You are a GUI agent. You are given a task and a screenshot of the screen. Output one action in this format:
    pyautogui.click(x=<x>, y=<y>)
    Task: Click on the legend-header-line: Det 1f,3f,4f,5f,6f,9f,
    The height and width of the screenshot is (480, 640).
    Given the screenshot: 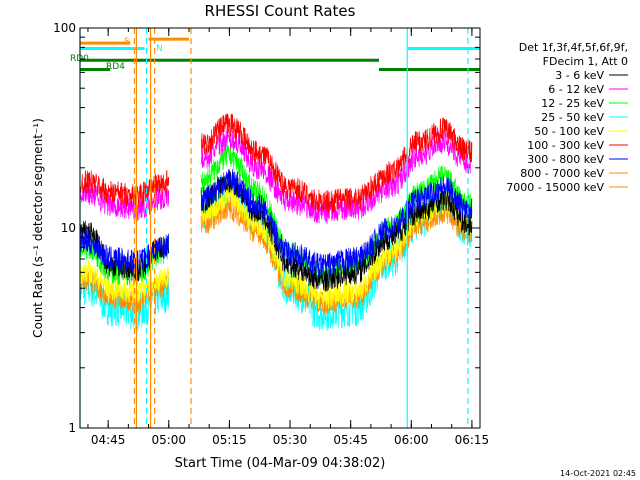 What is the action you would take?
    pyautogui.click(x=573, y=47)
    